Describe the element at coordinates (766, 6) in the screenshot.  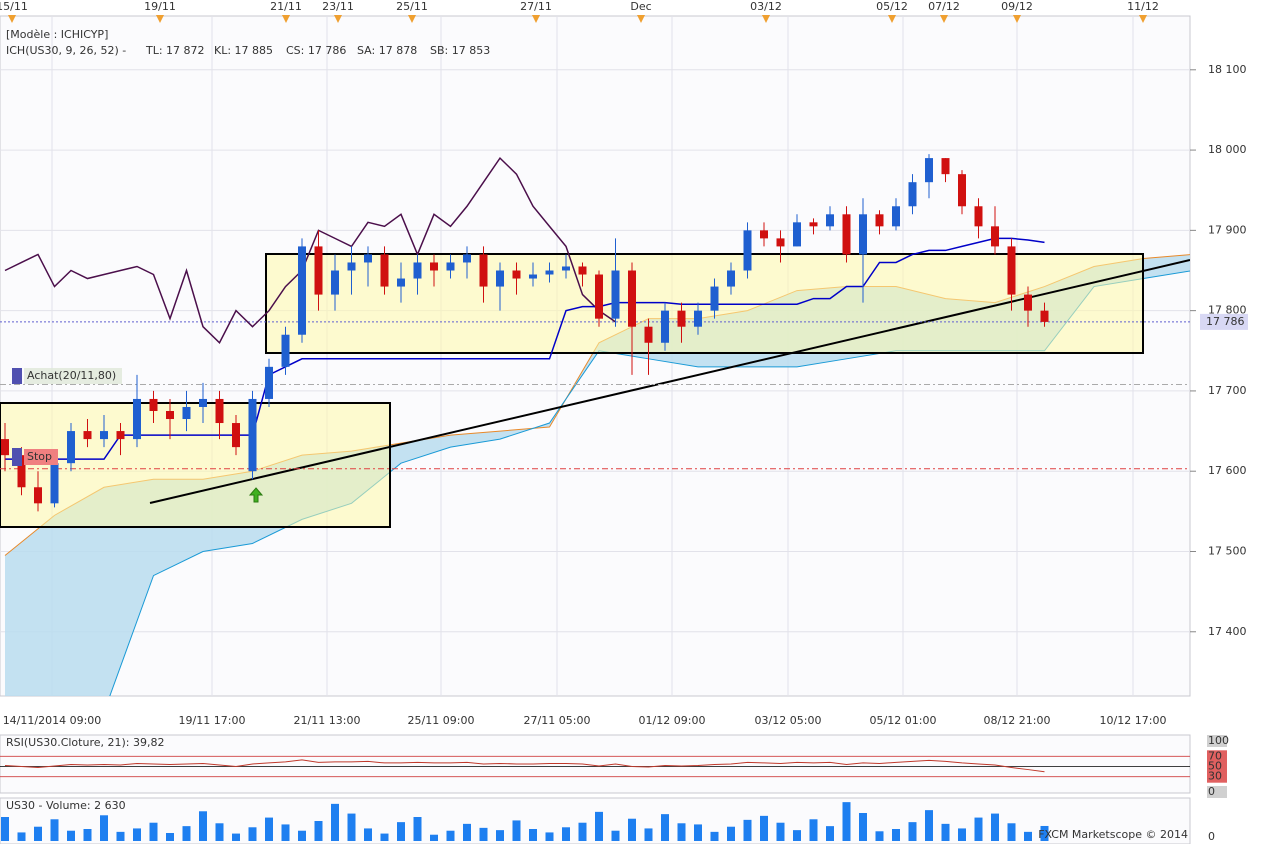
I see `top-date-label: 03/12` at that location.